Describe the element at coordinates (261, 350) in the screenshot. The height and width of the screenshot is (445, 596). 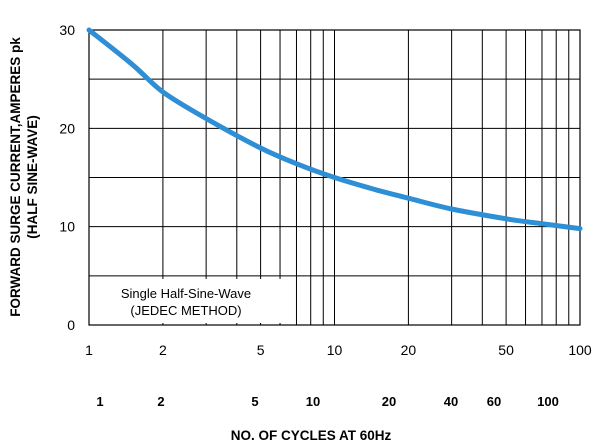
I see `x-tick-label: 5` at that location.